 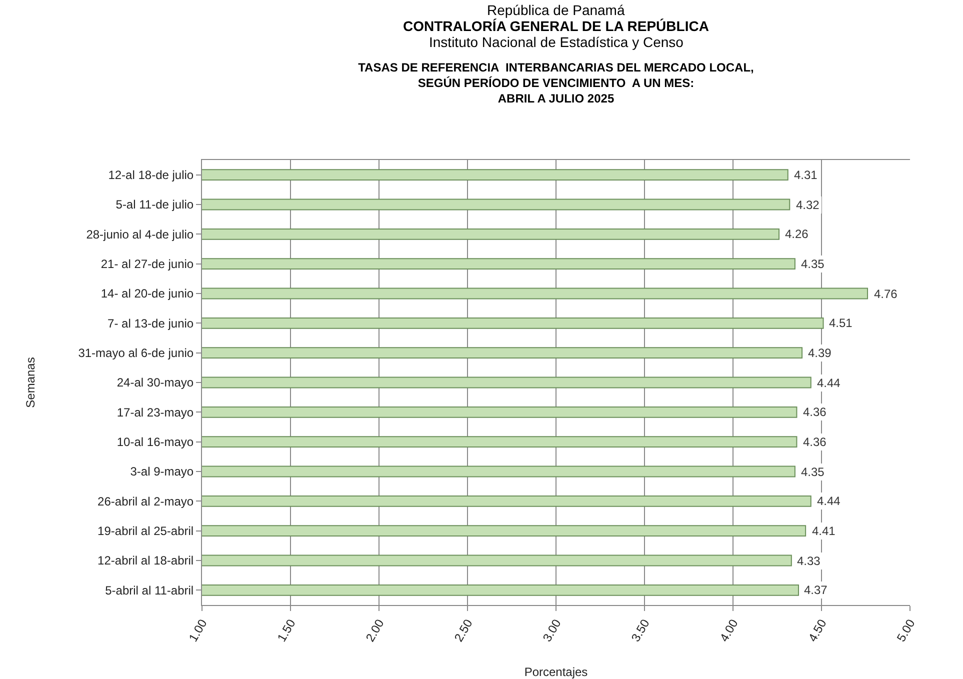 I want to click on text: Instituto Nacional de Estadística y Censo, so click(x=556, y=42).